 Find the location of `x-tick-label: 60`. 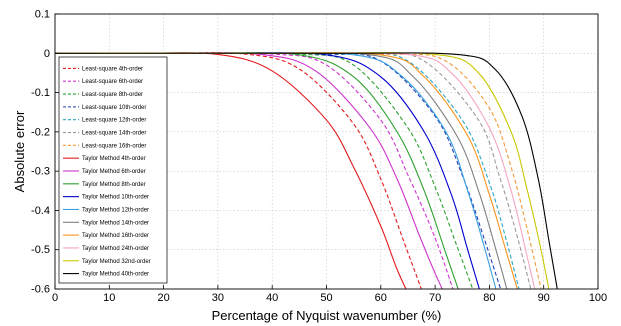

x-tick-label: 60 is located at coordinates (381, 298).